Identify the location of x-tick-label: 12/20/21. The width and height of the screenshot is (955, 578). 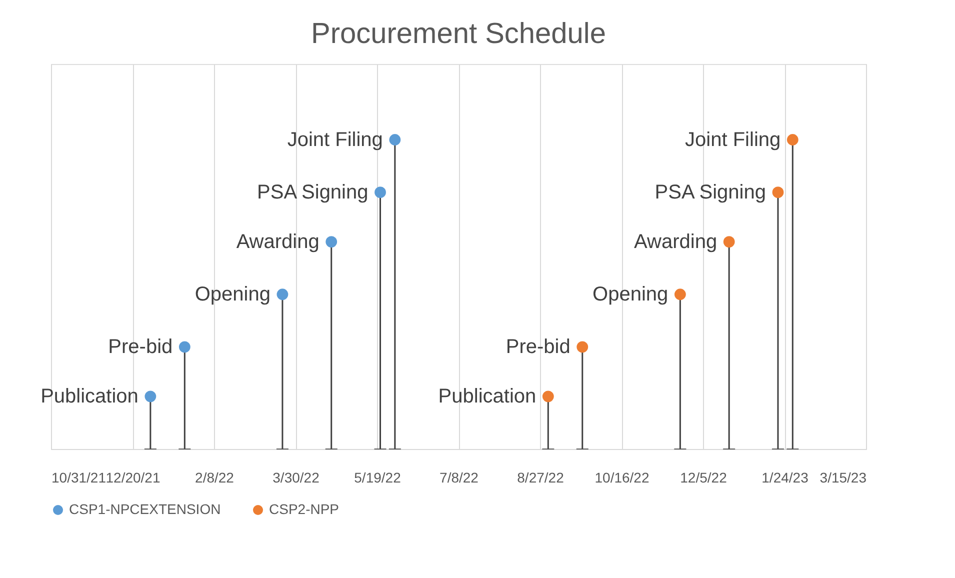
(133, 478).